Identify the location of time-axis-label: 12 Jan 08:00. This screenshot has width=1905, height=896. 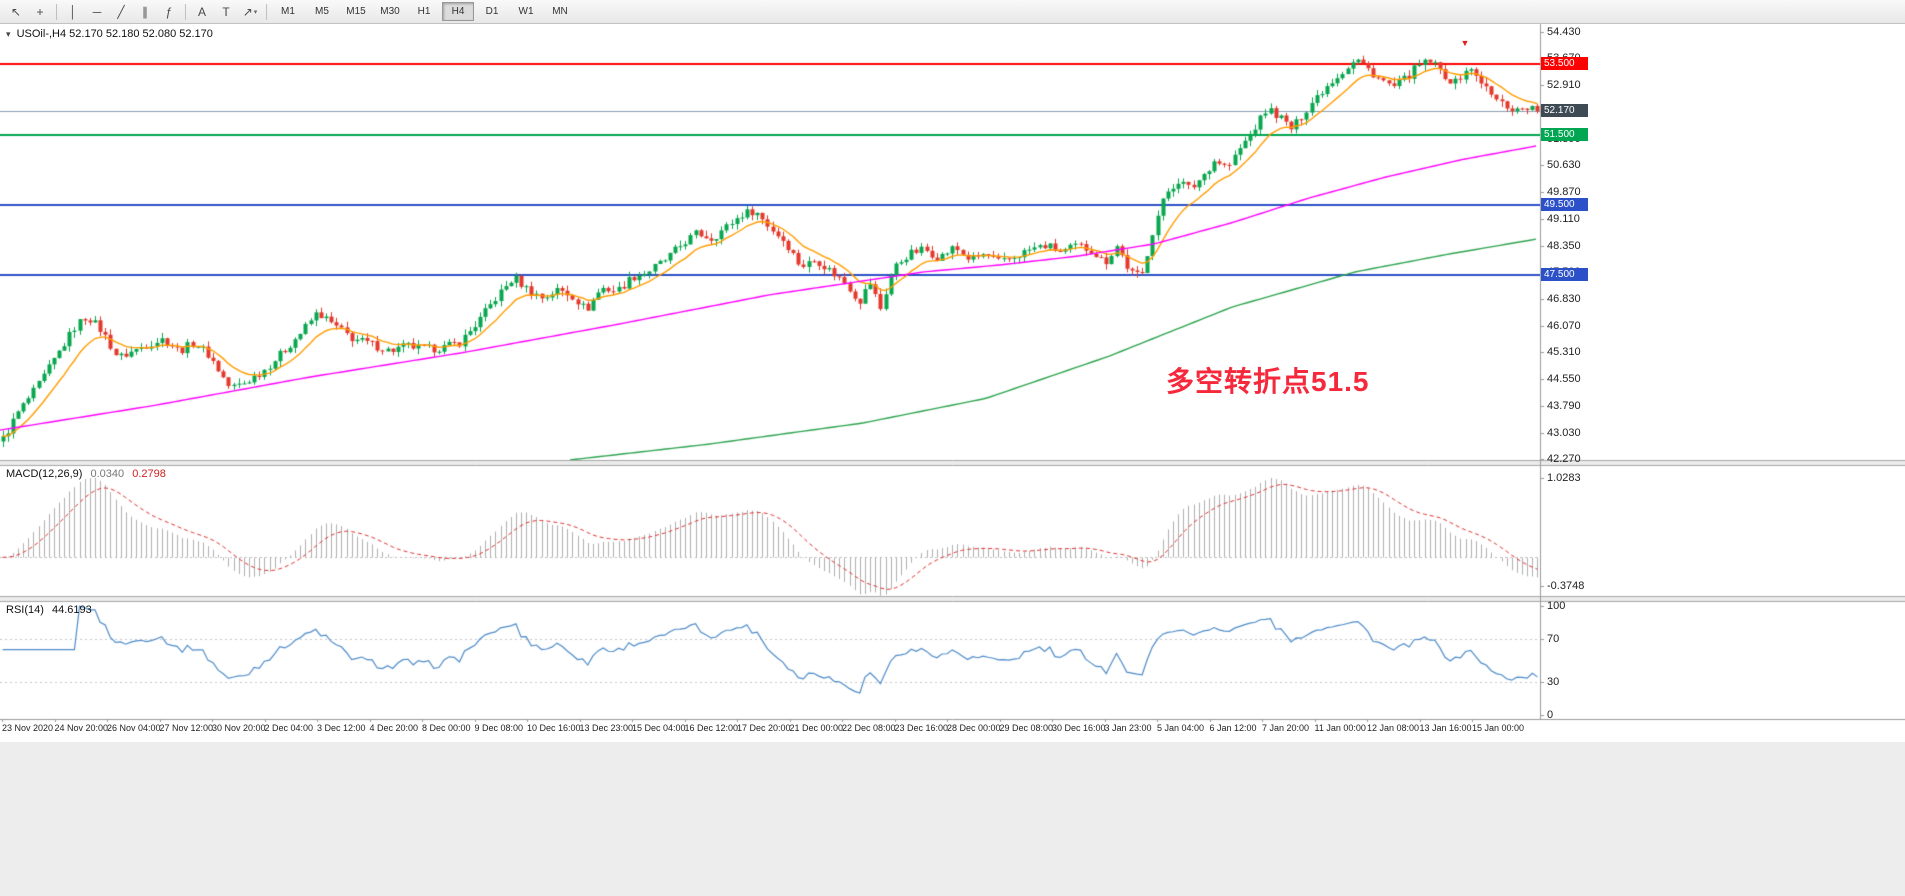
(1393, 728).